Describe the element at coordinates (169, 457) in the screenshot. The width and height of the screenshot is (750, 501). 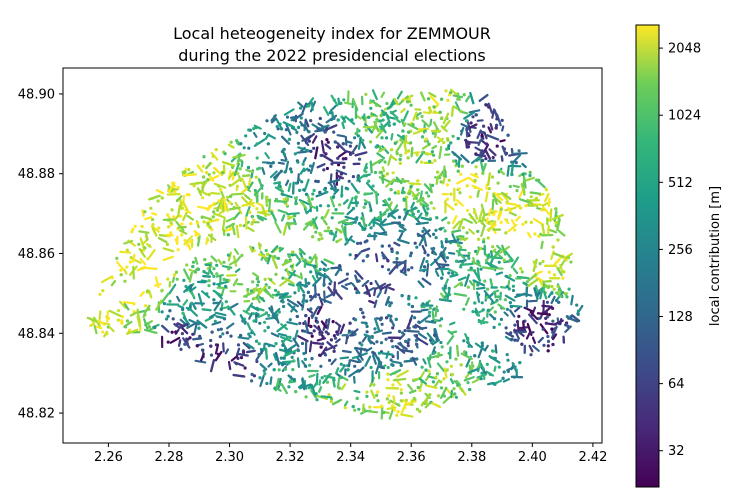
I see `x-tick-label: 2.28` at that location.